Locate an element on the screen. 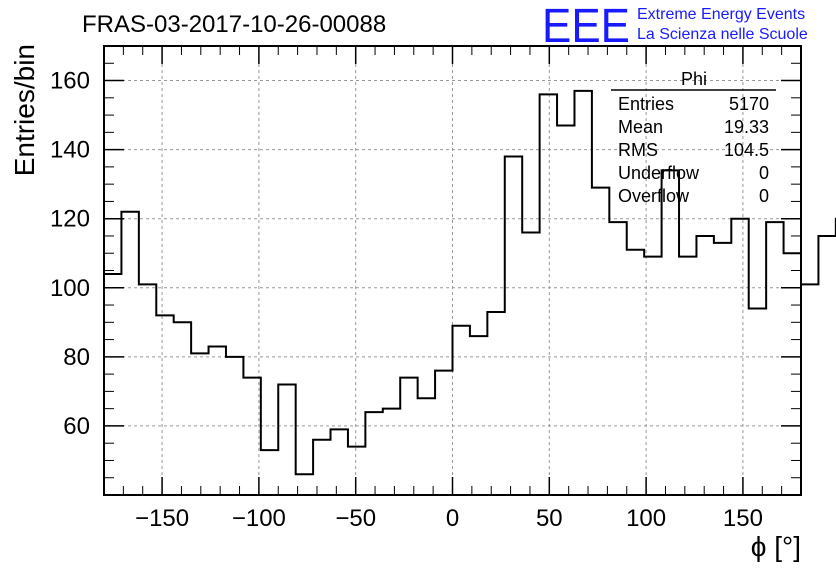 Image resolution: width=836 pixels, height=572 pixels. stats-label: Underflow is located at coordinates (659, 173).